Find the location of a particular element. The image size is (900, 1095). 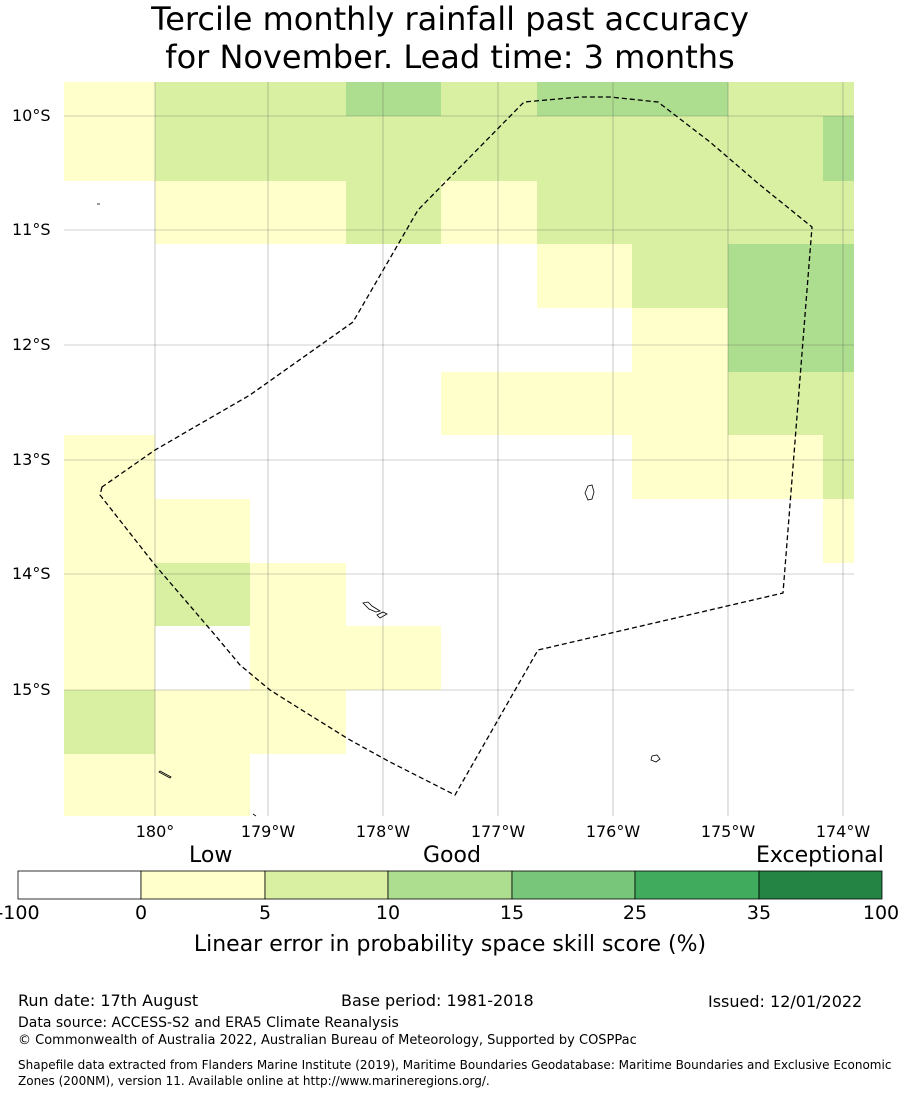

longitude-label: 176°W is located at coordinates (613, 831).